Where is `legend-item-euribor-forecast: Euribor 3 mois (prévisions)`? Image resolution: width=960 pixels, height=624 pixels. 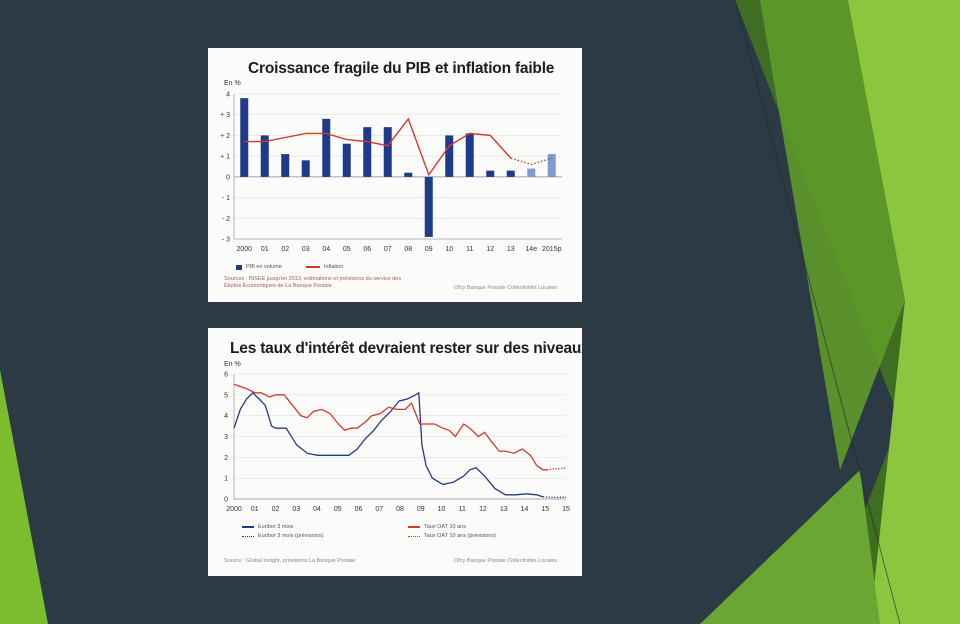 legend-item-euribor-forecast: Euribor 3 mois (prévisions) is located at coordinates (282, 536).